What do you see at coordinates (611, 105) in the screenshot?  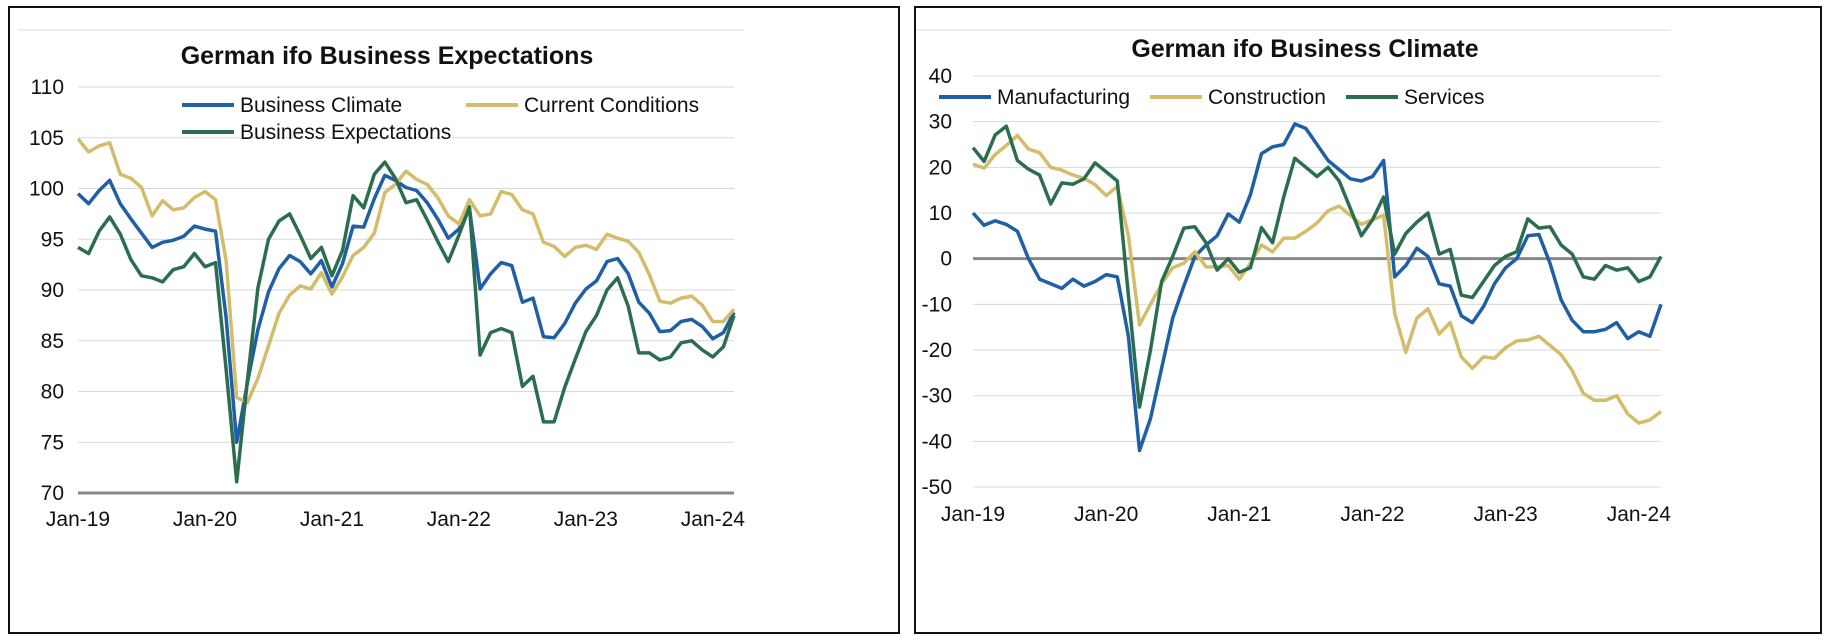 I see `legend-label-current-conditions: Current Conditions` at bounding box center [611, 105].